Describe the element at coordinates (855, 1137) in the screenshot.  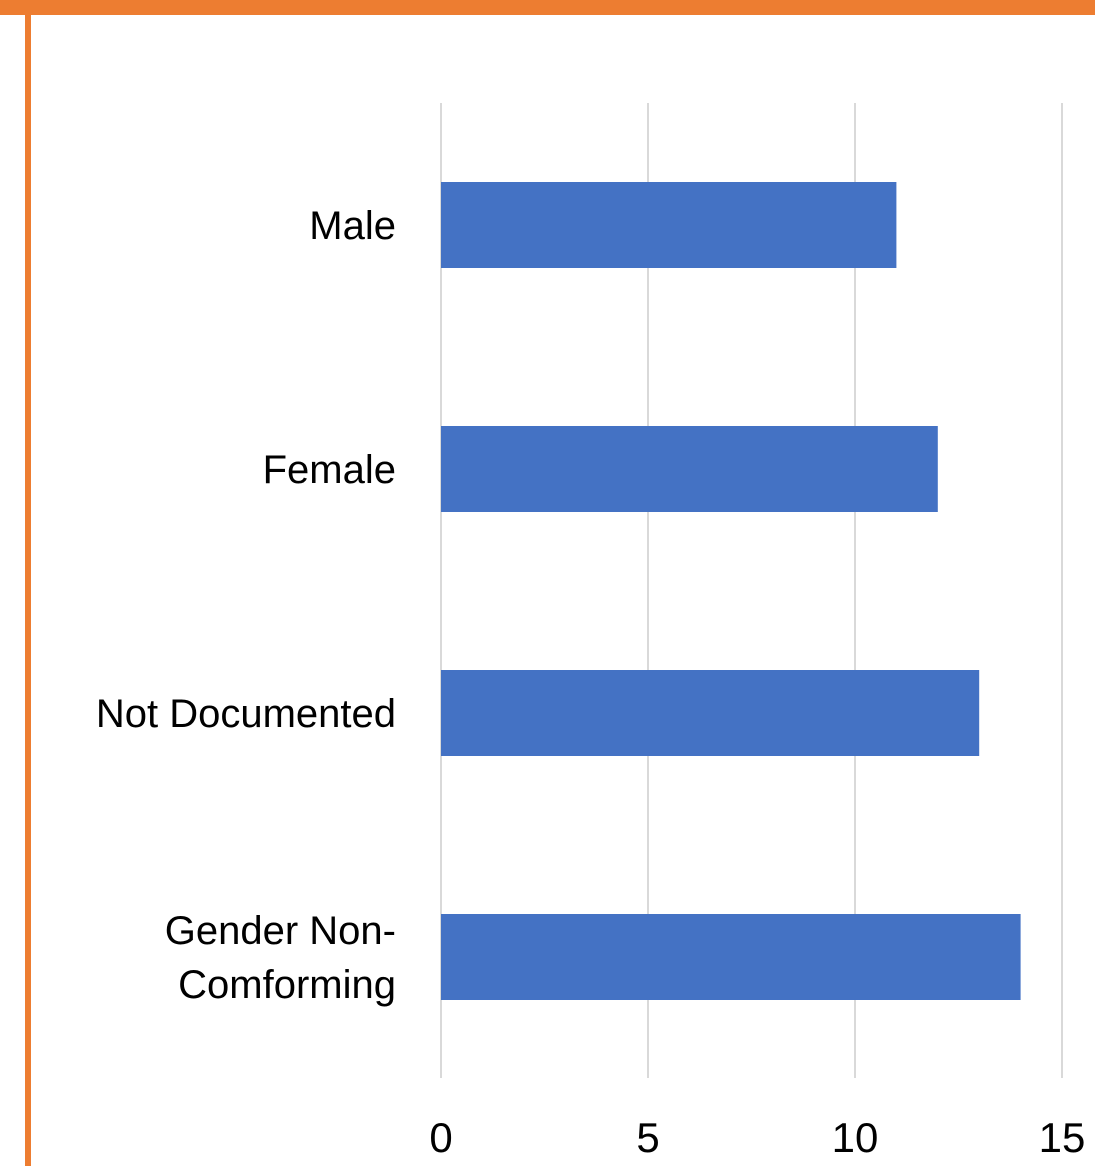
I see `x-tick-label: 10` at that location.